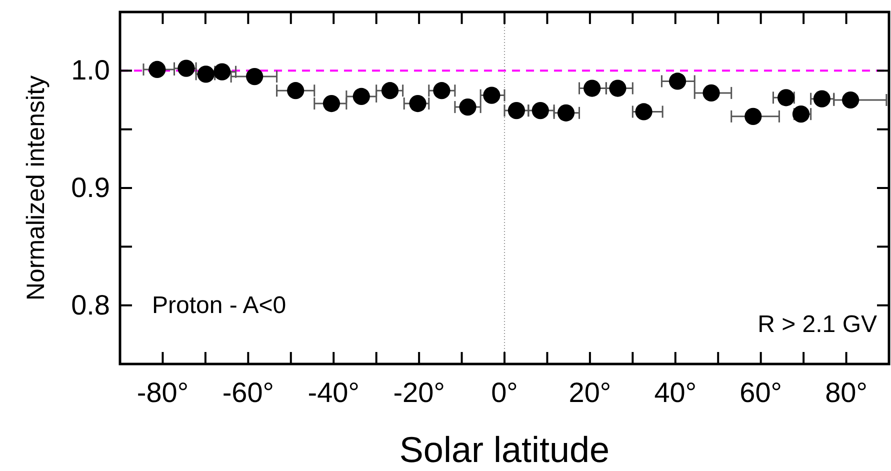 The width and height of the screenshot is (891, 471). I want to click on x-tick-label: 20°, so click(590, 392).